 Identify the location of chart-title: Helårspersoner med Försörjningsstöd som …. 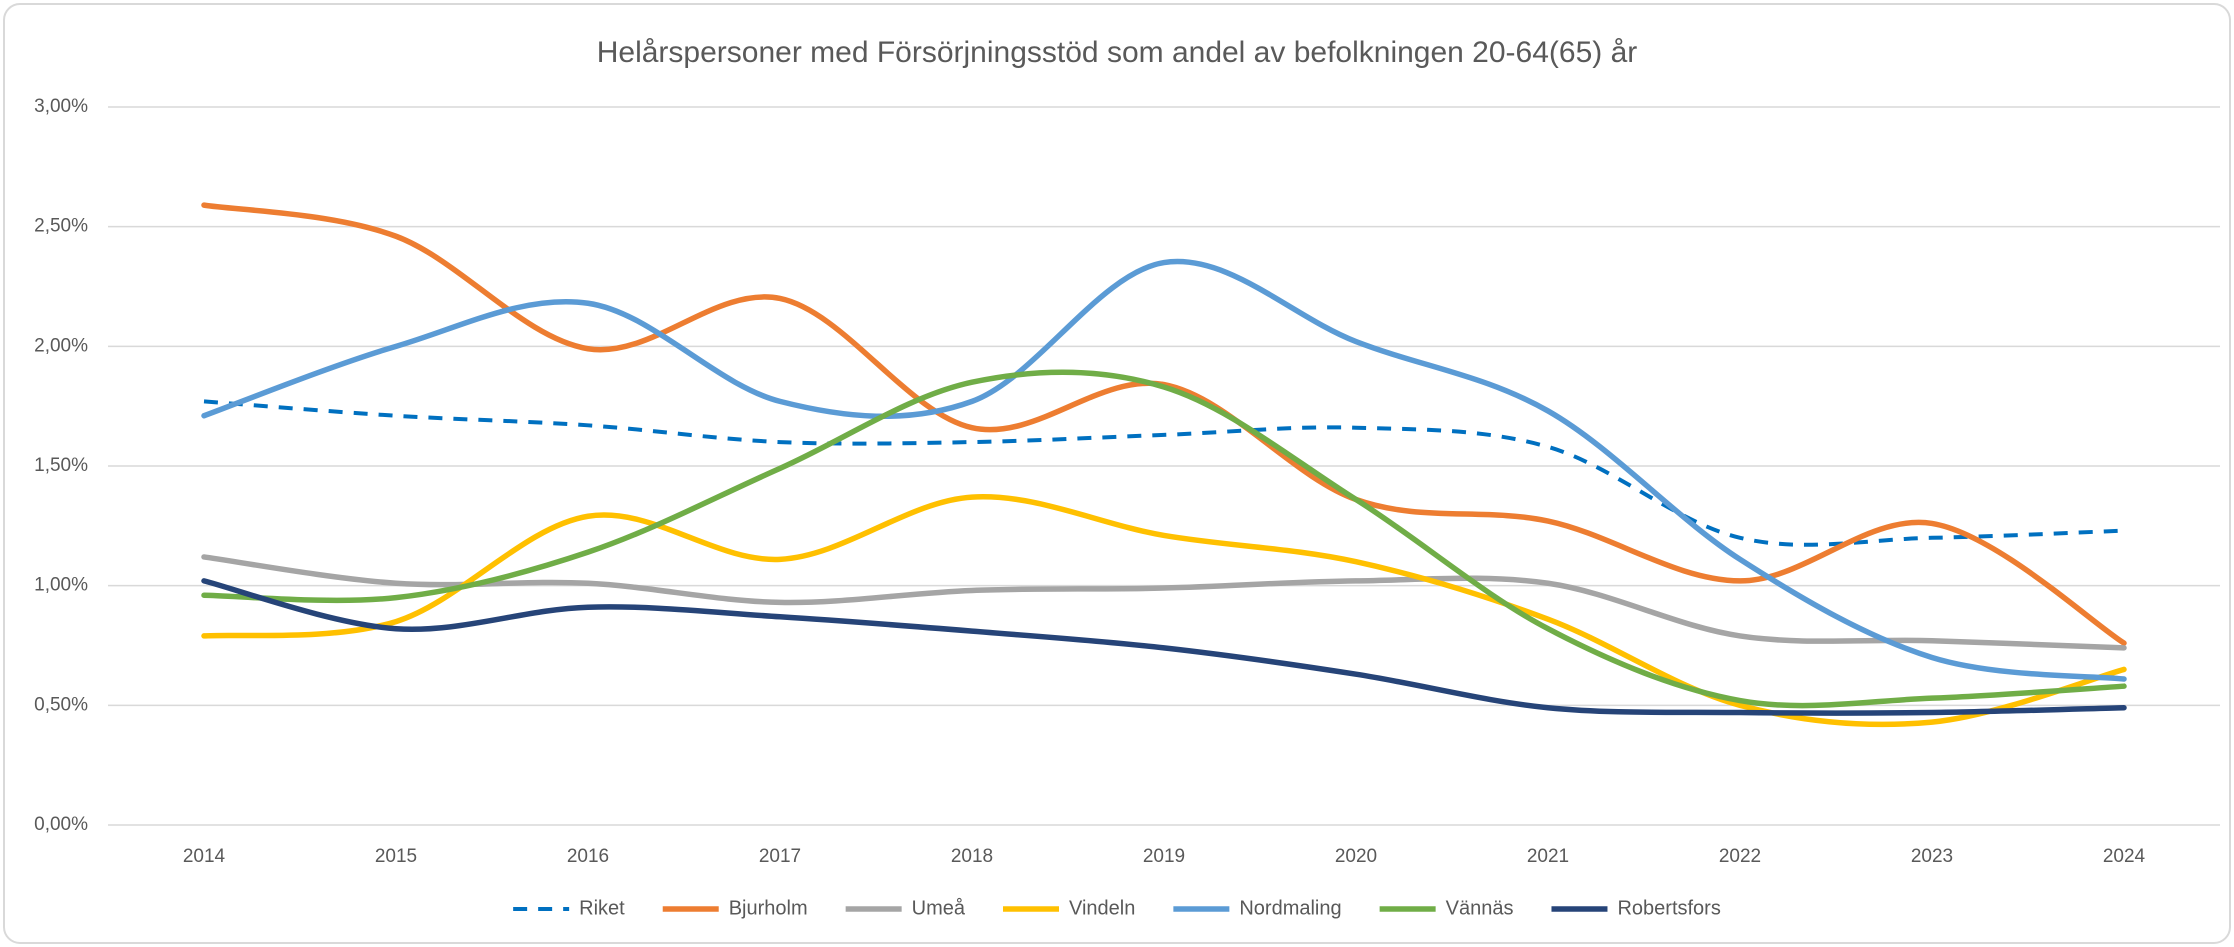
(1117, 52).